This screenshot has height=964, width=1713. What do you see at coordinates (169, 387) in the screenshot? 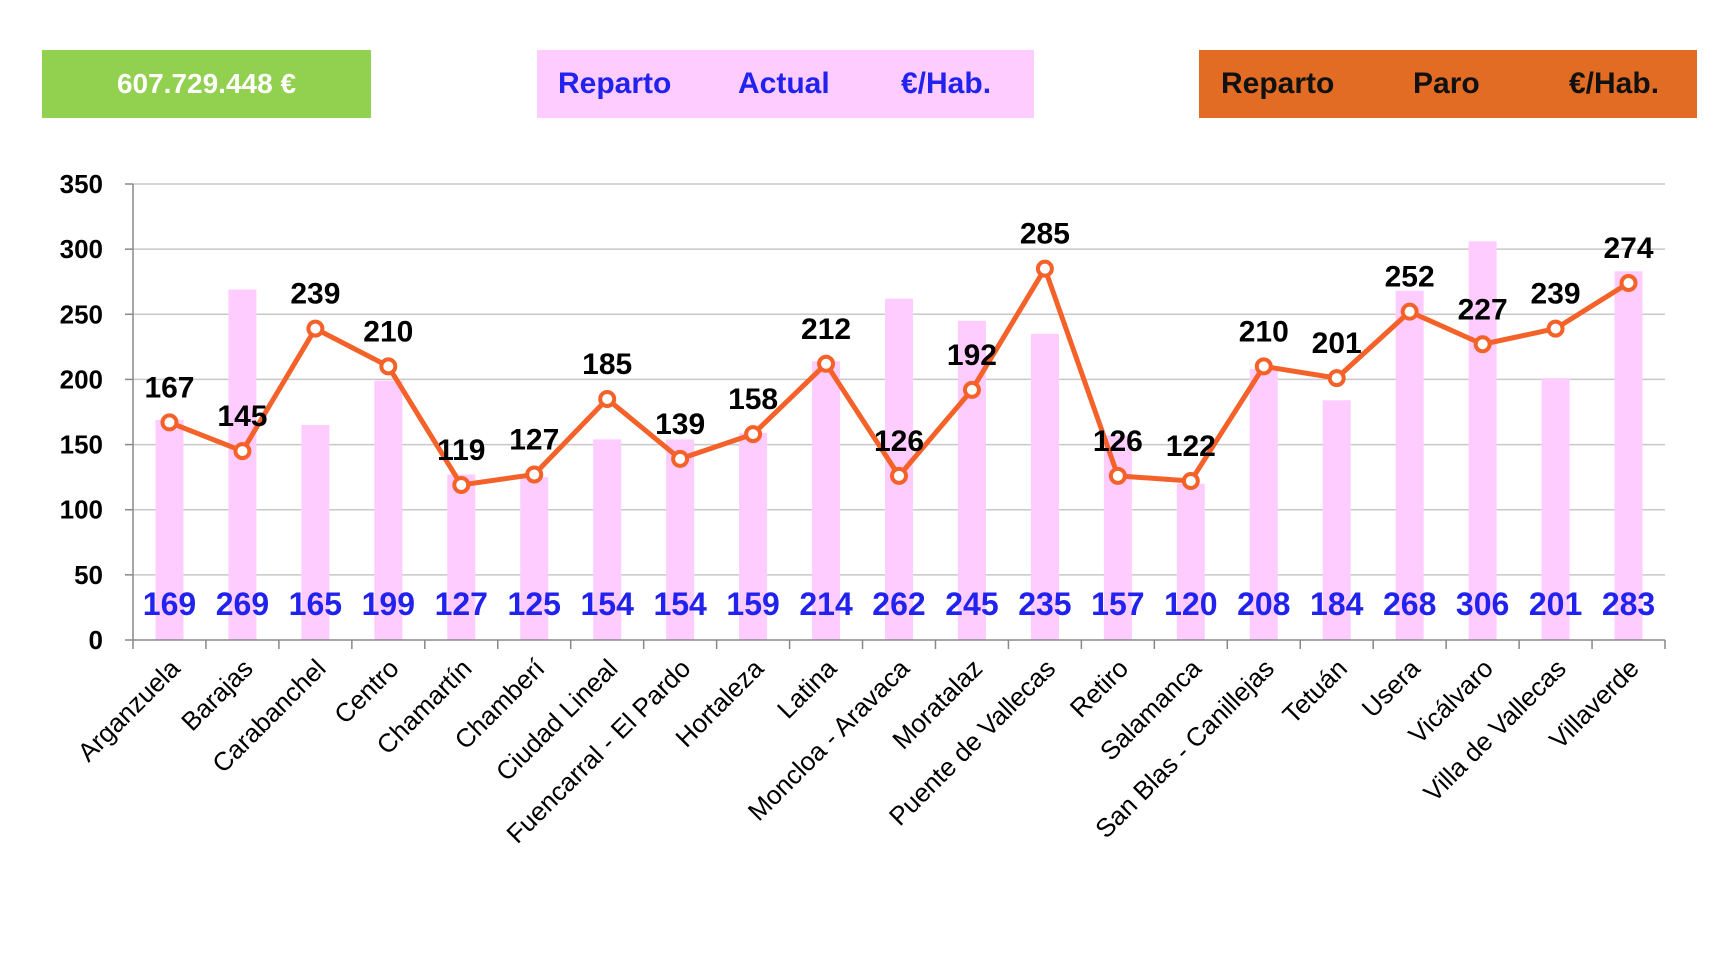
I see `line-value-label: 167` at bounding box center [169, 387].